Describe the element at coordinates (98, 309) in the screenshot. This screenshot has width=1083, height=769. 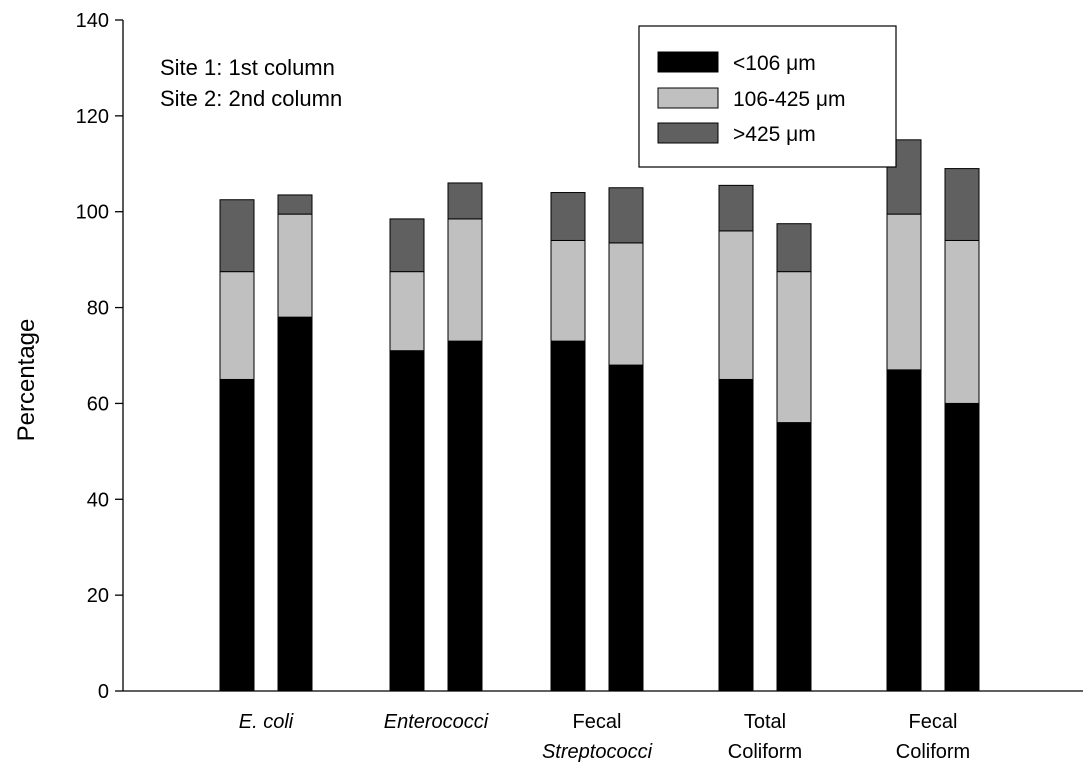
I see `y-tick-label: 80` at that location.